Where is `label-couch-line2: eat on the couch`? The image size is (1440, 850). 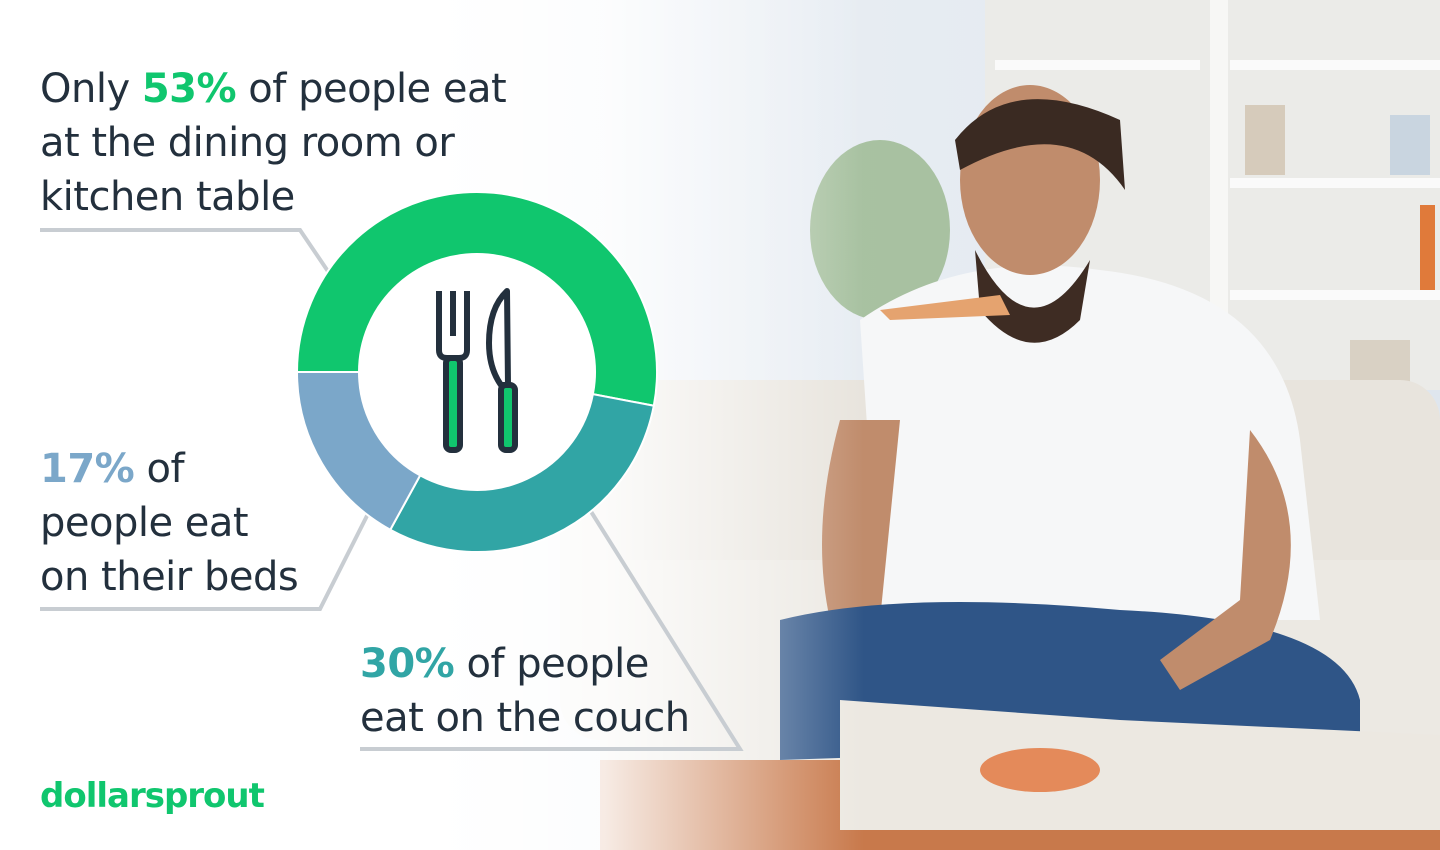 label-couch-line2: eat on the couch is located at coordinates (525, 718).